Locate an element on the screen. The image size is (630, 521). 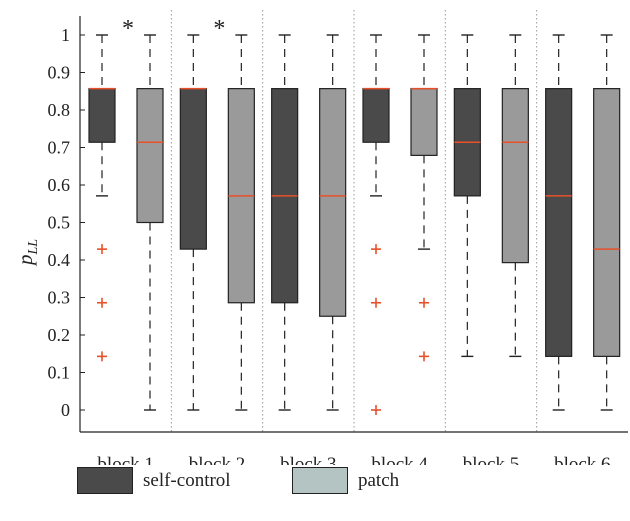
legend: self-control patch is located at coordinates (315, 487).